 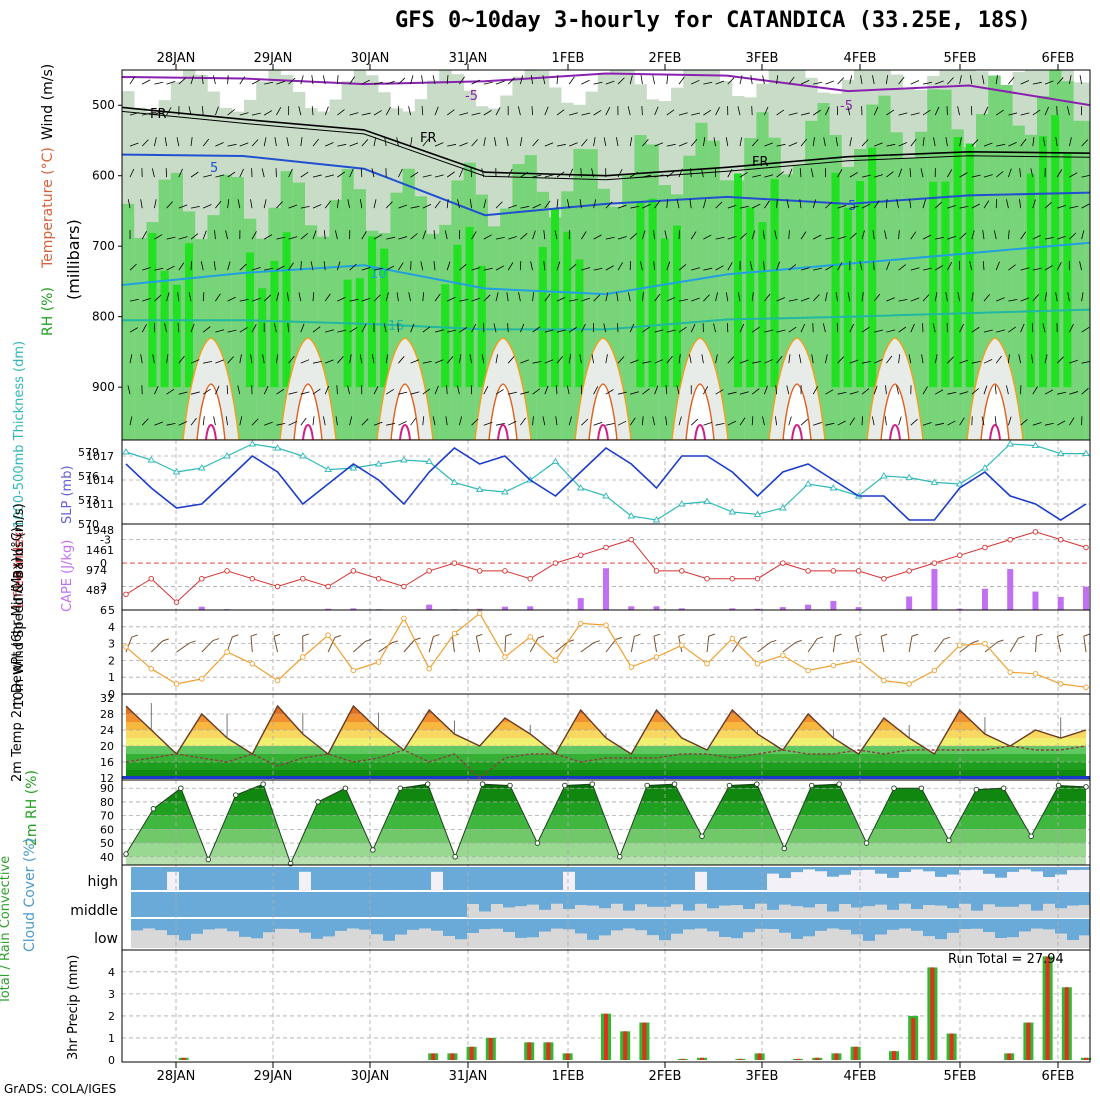 What do you see at coordinates (107, 857) in the screenshot?
I see `rh-tick-label: 40` at bounding box center [107, 857].